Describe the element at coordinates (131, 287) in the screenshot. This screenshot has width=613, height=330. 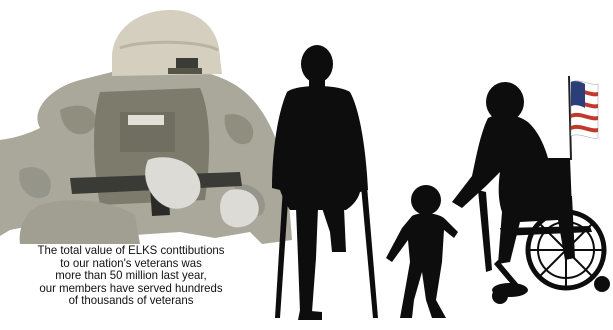
I see `caption-line: our members have served hundreds` at that location.